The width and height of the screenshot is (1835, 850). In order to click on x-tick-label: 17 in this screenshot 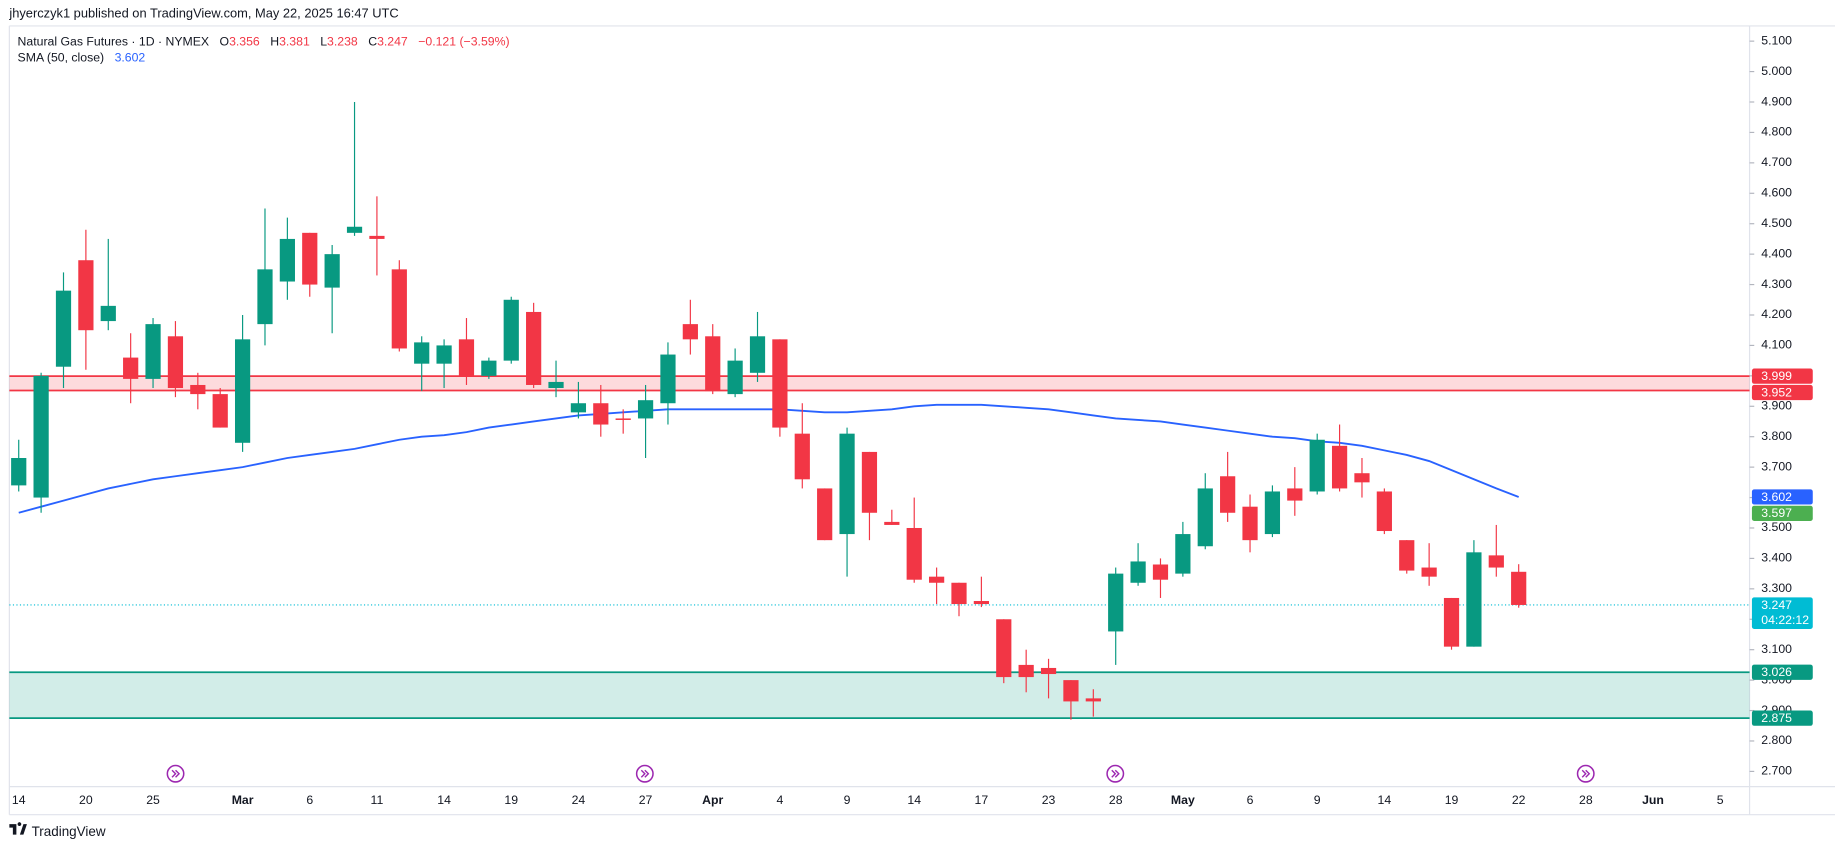, I will do `click(982, 800)`.